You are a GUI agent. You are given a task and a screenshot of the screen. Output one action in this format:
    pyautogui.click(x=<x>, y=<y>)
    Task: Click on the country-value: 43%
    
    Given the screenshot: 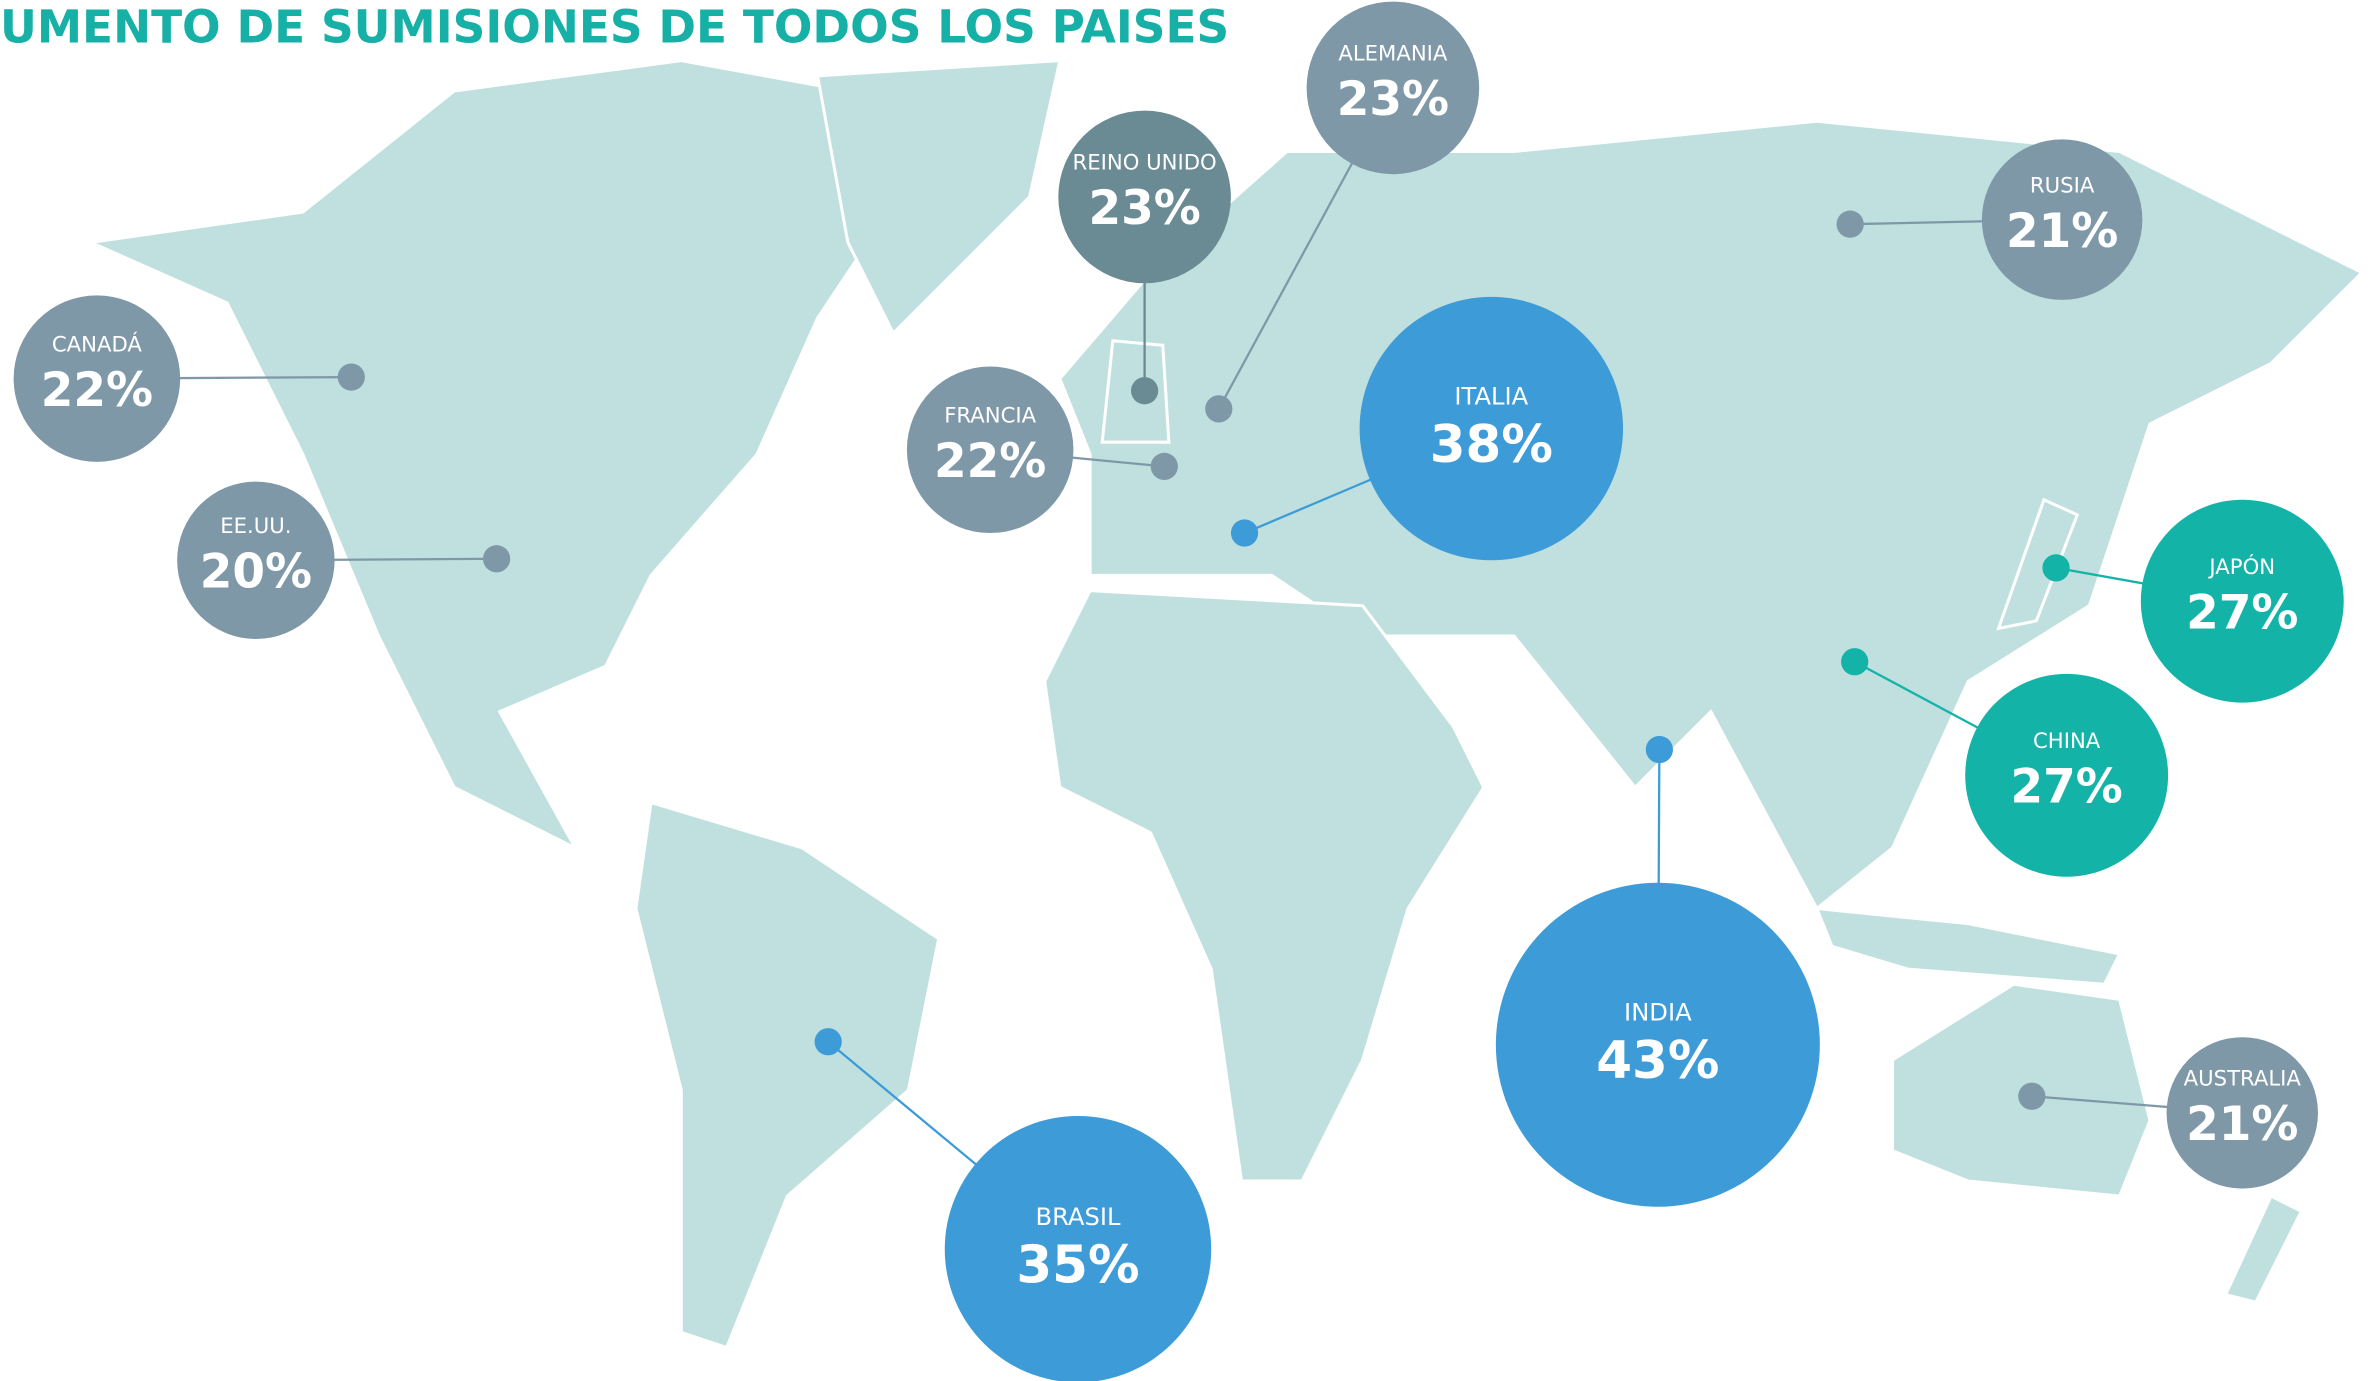 What is the action you would take?
    pyautogui.click(x=1657, y=1061)
    